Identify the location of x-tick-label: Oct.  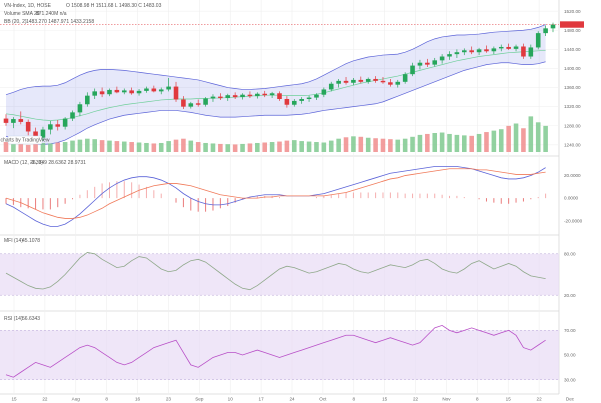
(323, 399).